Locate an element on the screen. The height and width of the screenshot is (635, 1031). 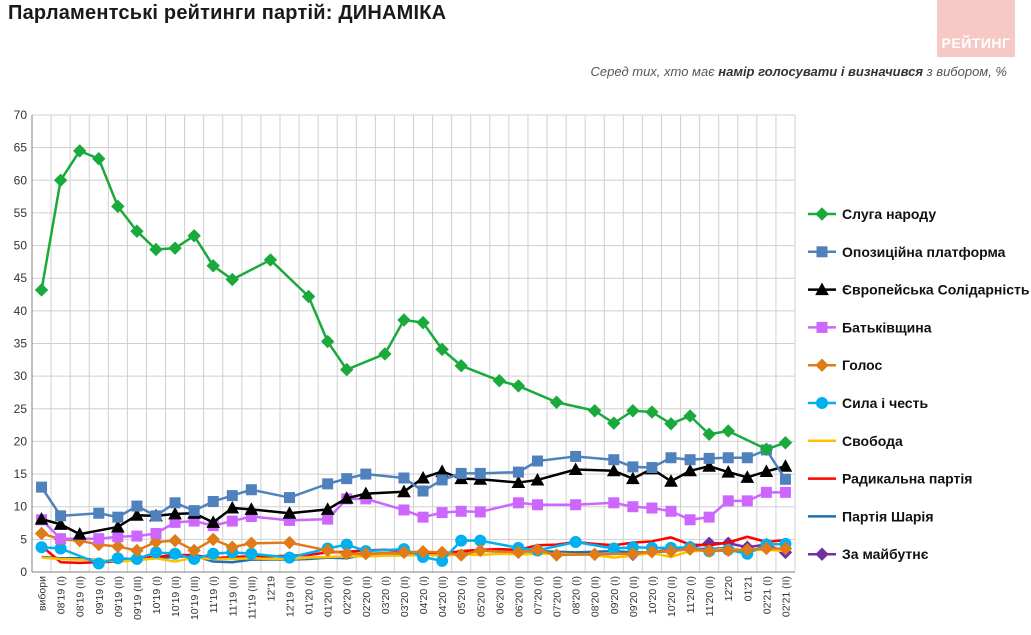
legend-6-point is located at coordinates (822, 403).